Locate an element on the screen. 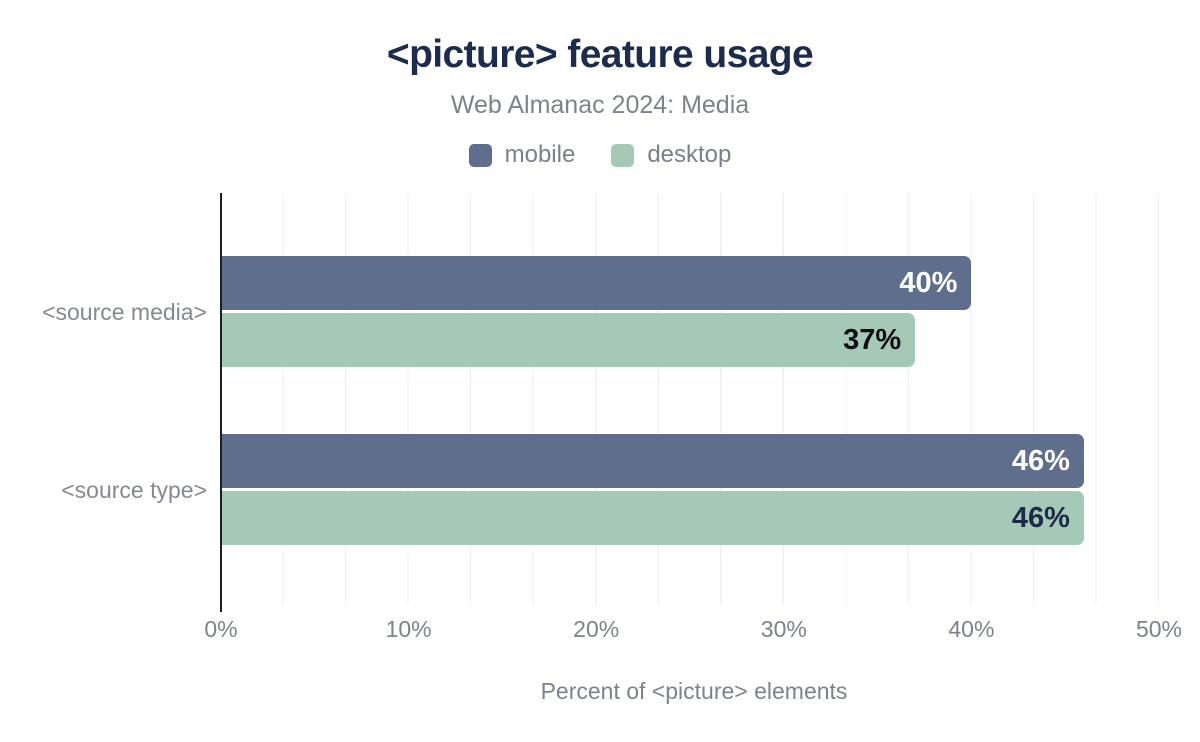  legend-label: desktop is located at coordinates (689, 154).